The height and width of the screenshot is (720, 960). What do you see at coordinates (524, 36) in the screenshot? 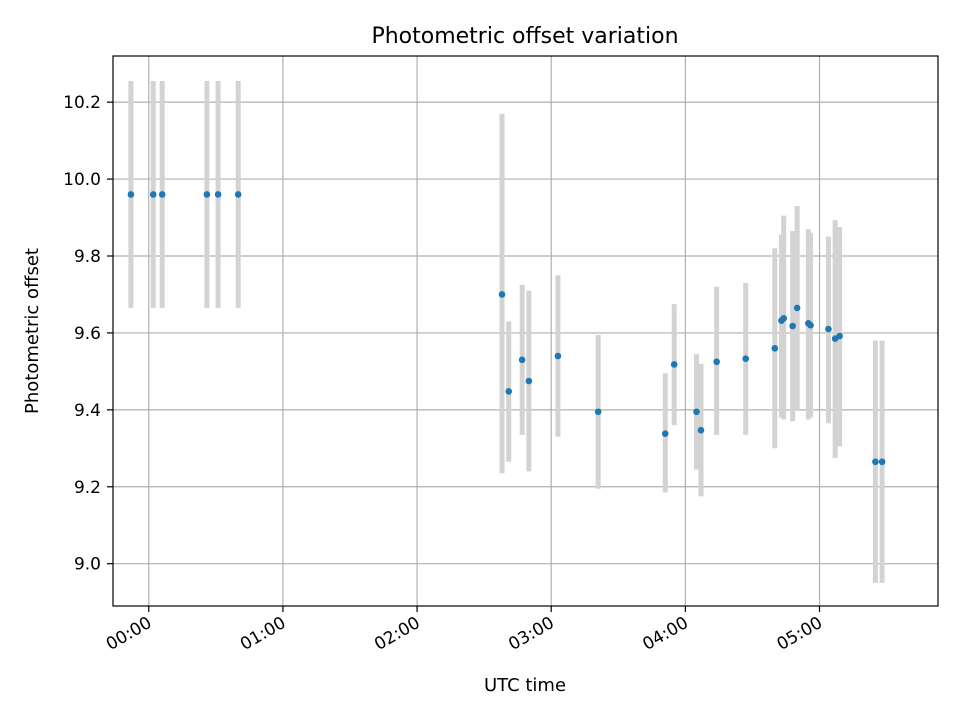
I see `chart-title: Photometric offset variation` at bounding box center [524, 36].